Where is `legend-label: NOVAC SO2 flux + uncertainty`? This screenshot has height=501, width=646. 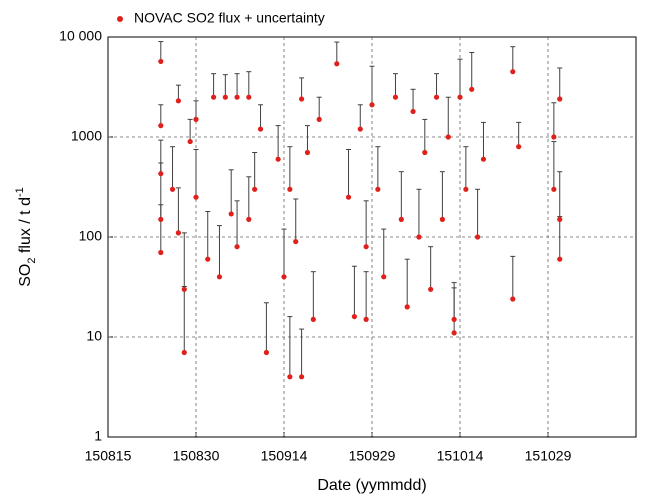 legend-label: NOVAC SO2 flux + uncertainty is located at coordinates (229, 18).